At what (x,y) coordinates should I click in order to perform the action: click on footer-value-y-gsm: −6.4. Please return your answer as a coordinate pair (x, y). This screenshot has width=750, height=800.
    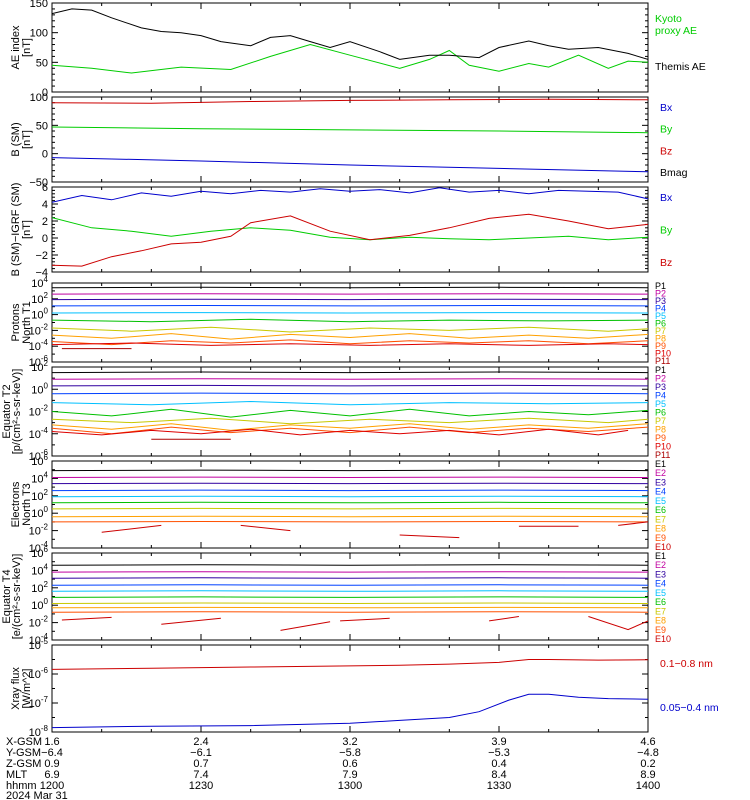
    Looking at the image, I should click on (52, 753).